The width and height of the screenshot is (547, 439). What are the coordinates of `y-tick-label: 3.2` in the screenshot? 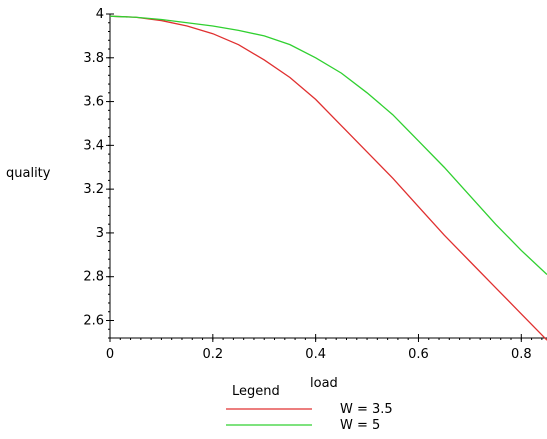 It's located at (93, 189).